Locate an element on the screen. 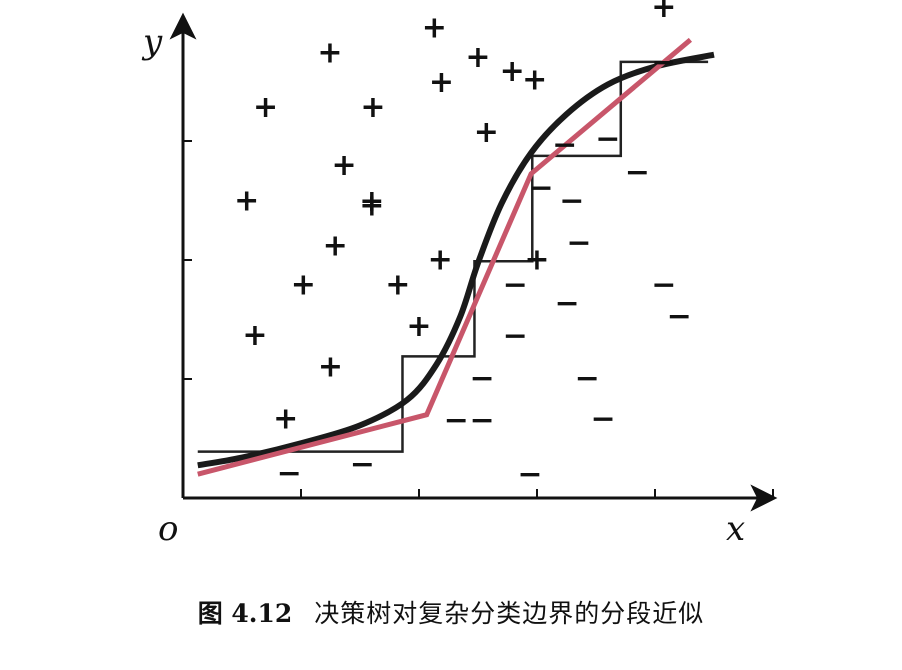 The image size is (902, 670). positive-sample-13: + is located at coordinates (371, 205).